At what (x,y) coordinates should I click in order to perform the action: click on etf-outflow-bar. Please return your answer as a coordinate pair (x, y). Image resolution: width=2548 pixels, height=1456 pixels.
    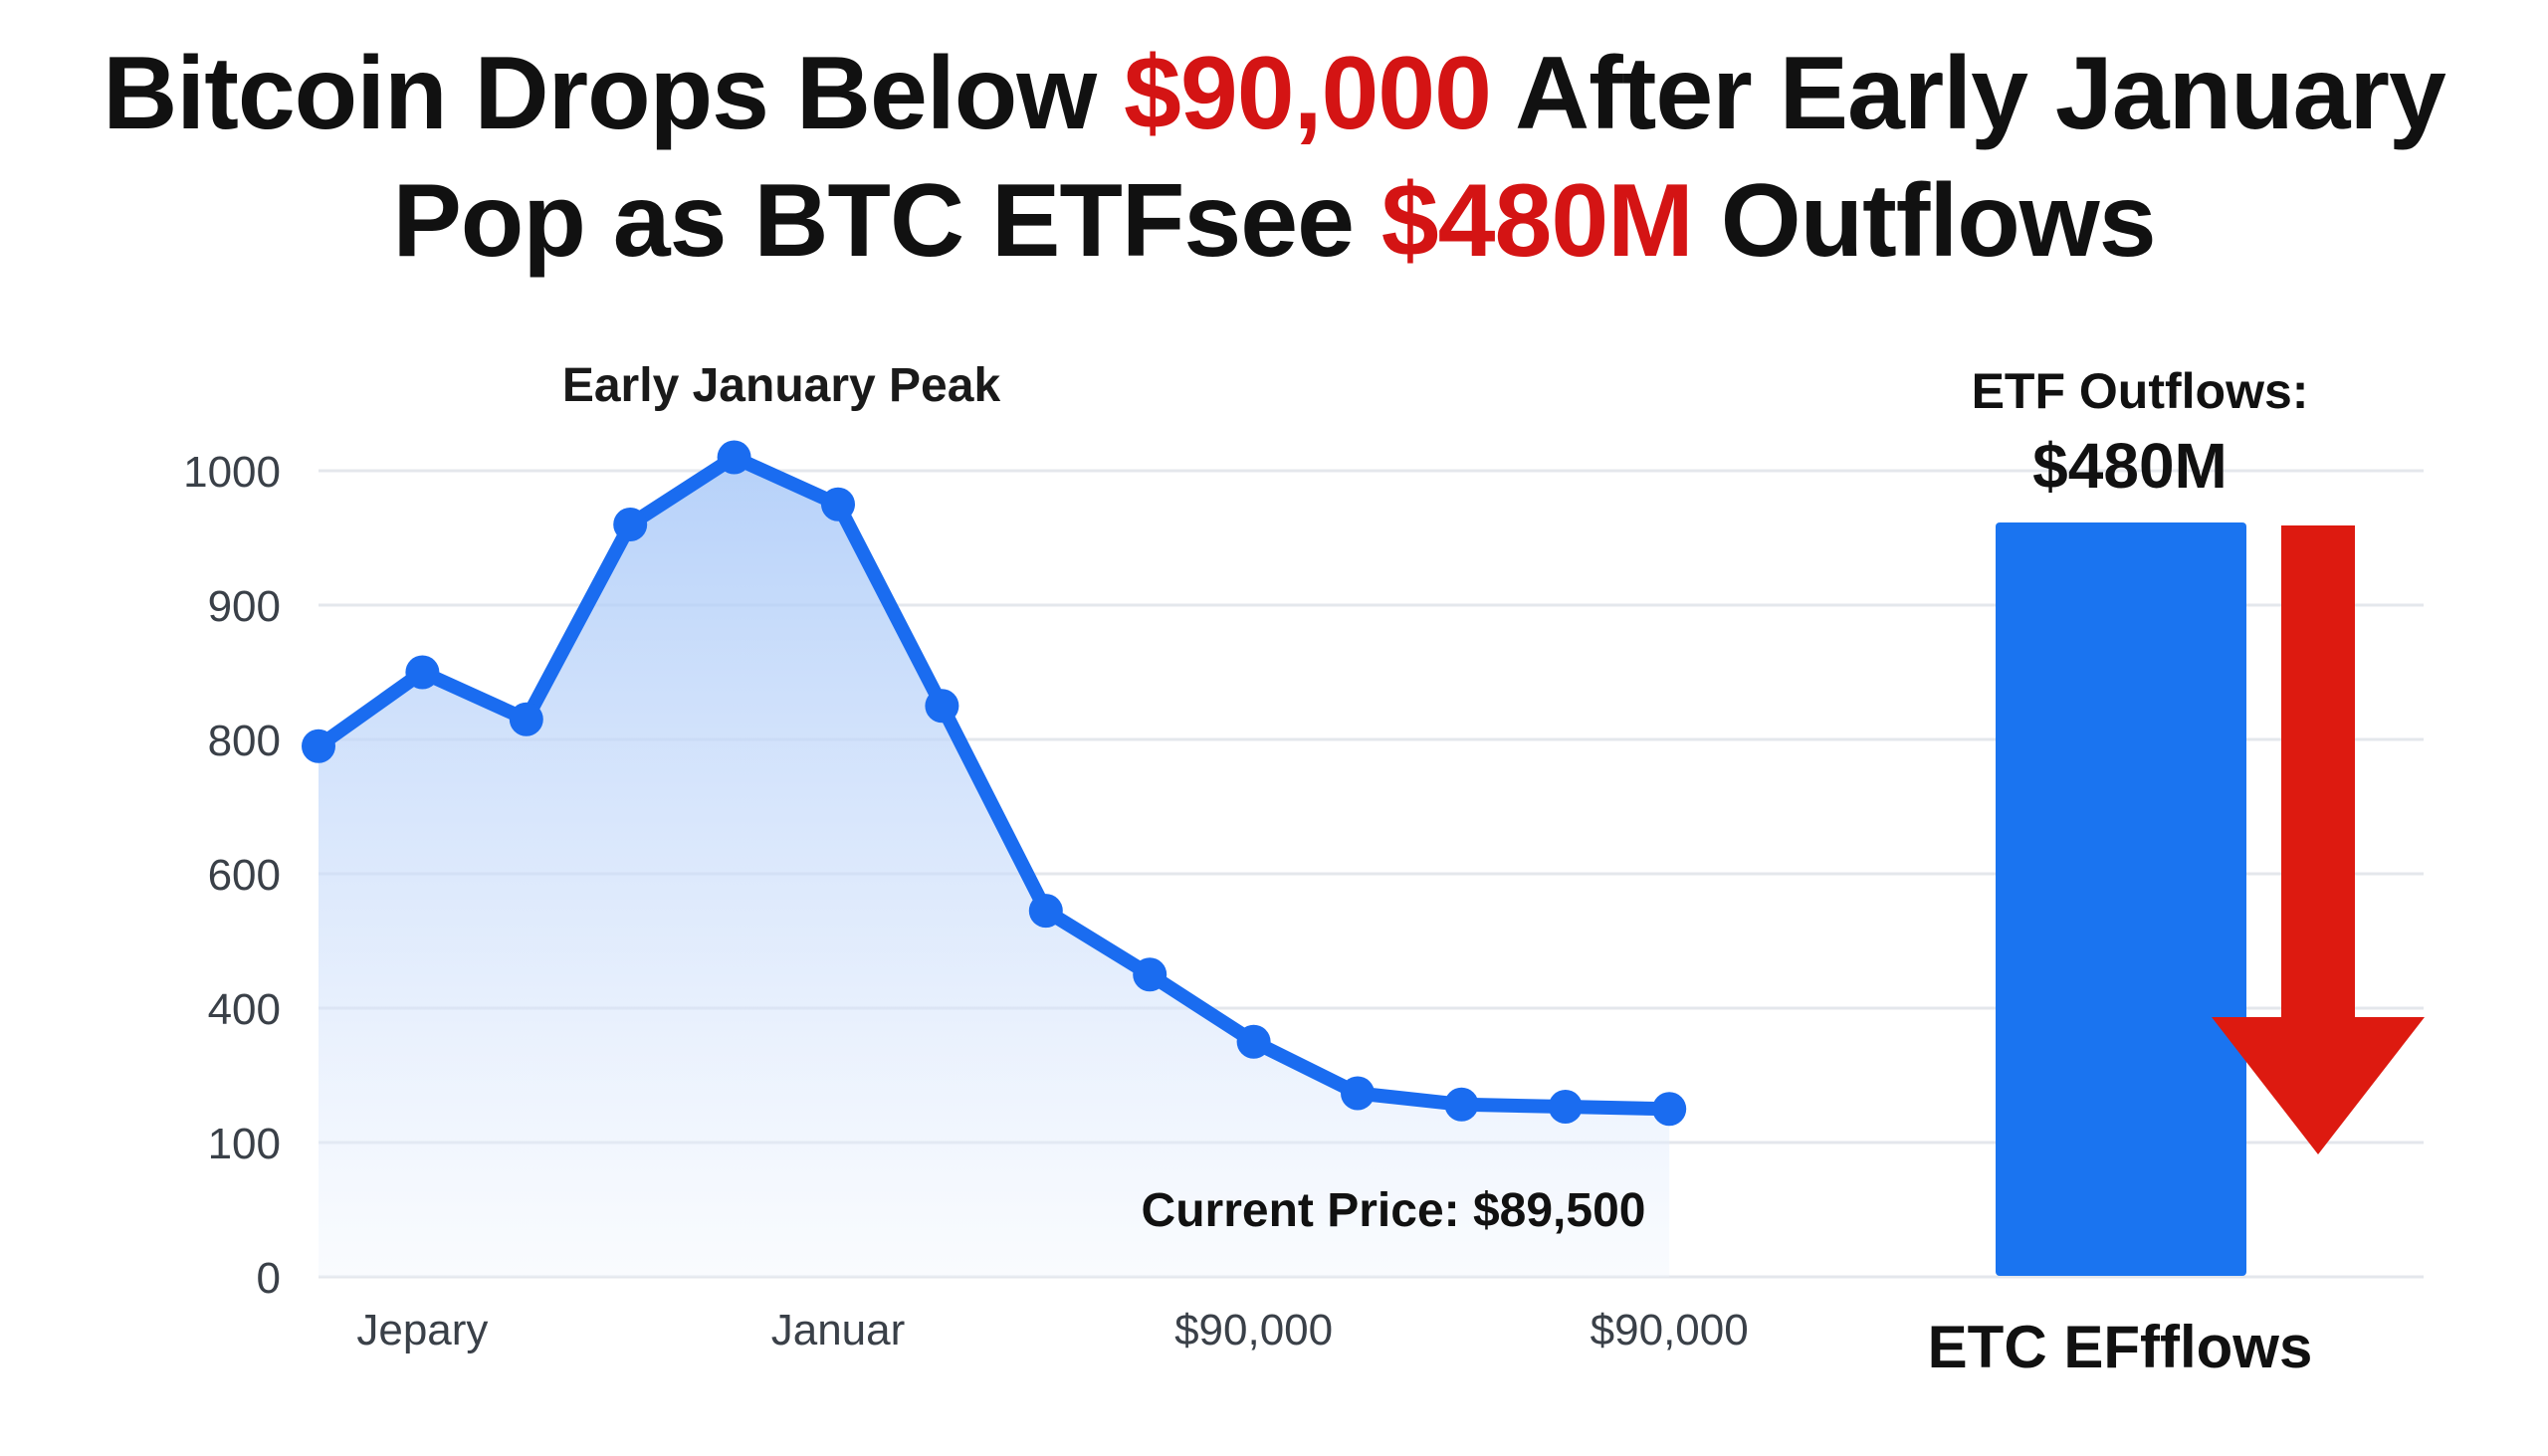
    Looking at the image, I should click on (2121, 899).